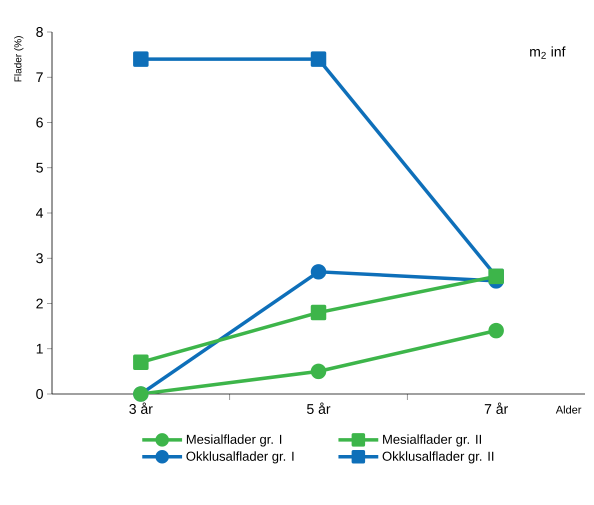 The width and height of the screenshot is (594, 505). Describe the element at coordinates (39, 123) in the screenshot. I see `y-tick-label: 6` at that location.